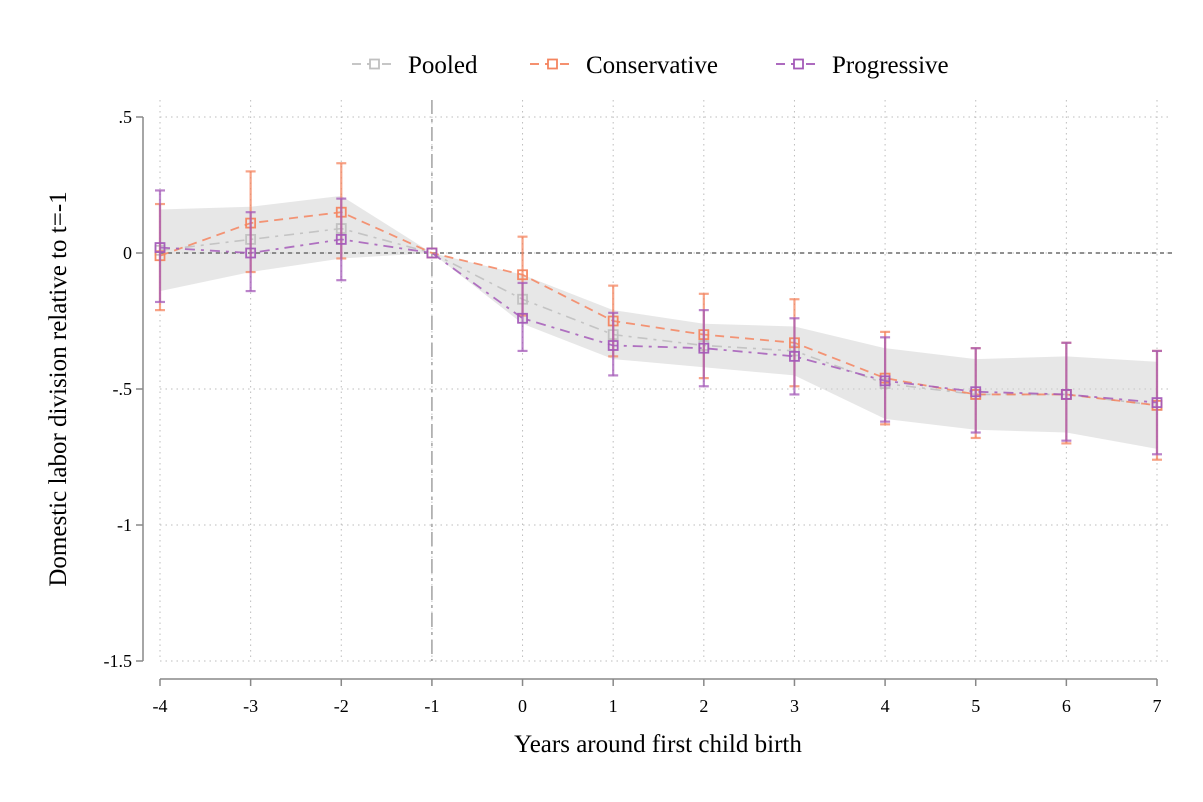 This screenshot has width=1203, height=802. What do you see at coordinates (885, 706) in the screenshot?
I see `x-tick-label-4: 4` at bounding box center [885, 706].